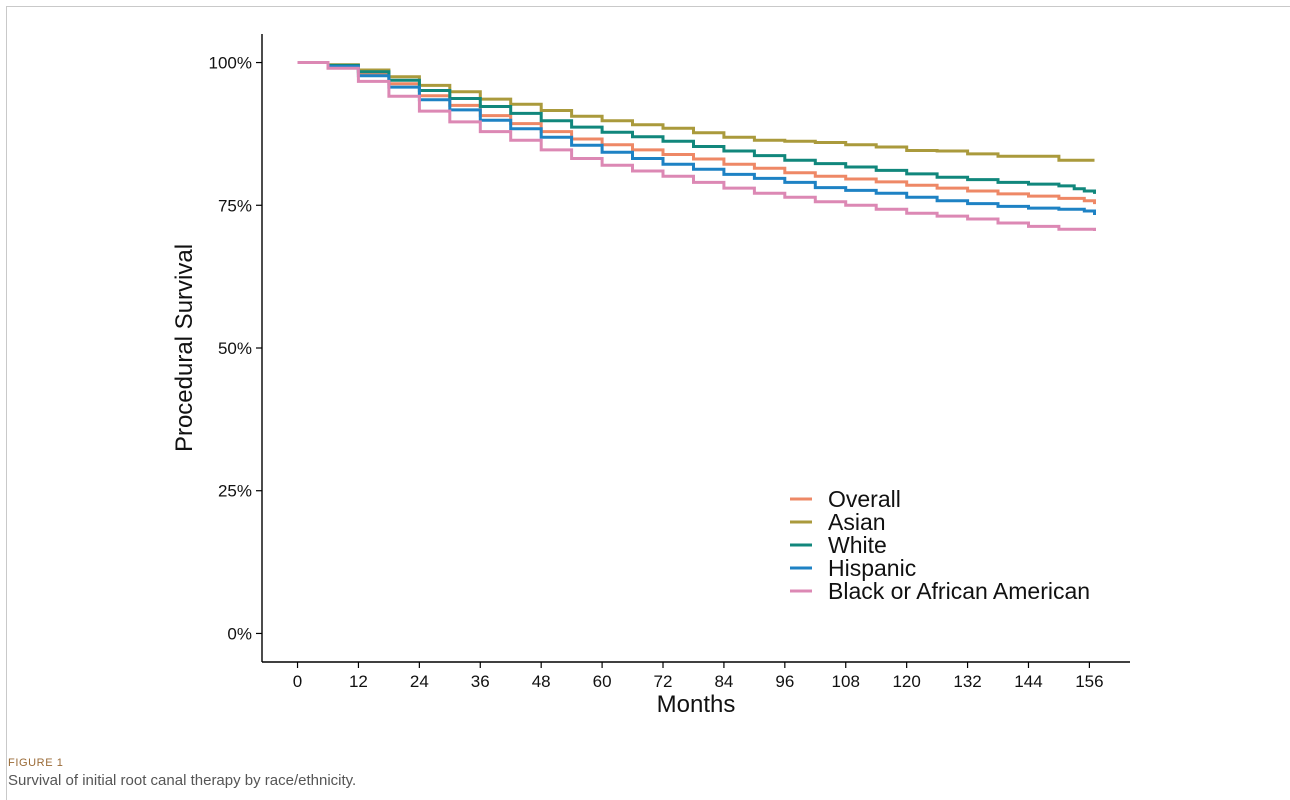  What do you see at coordinates (967, 681) in the screenshot?
I see `x-tick-label: 132` at bounding box center [967, 681].